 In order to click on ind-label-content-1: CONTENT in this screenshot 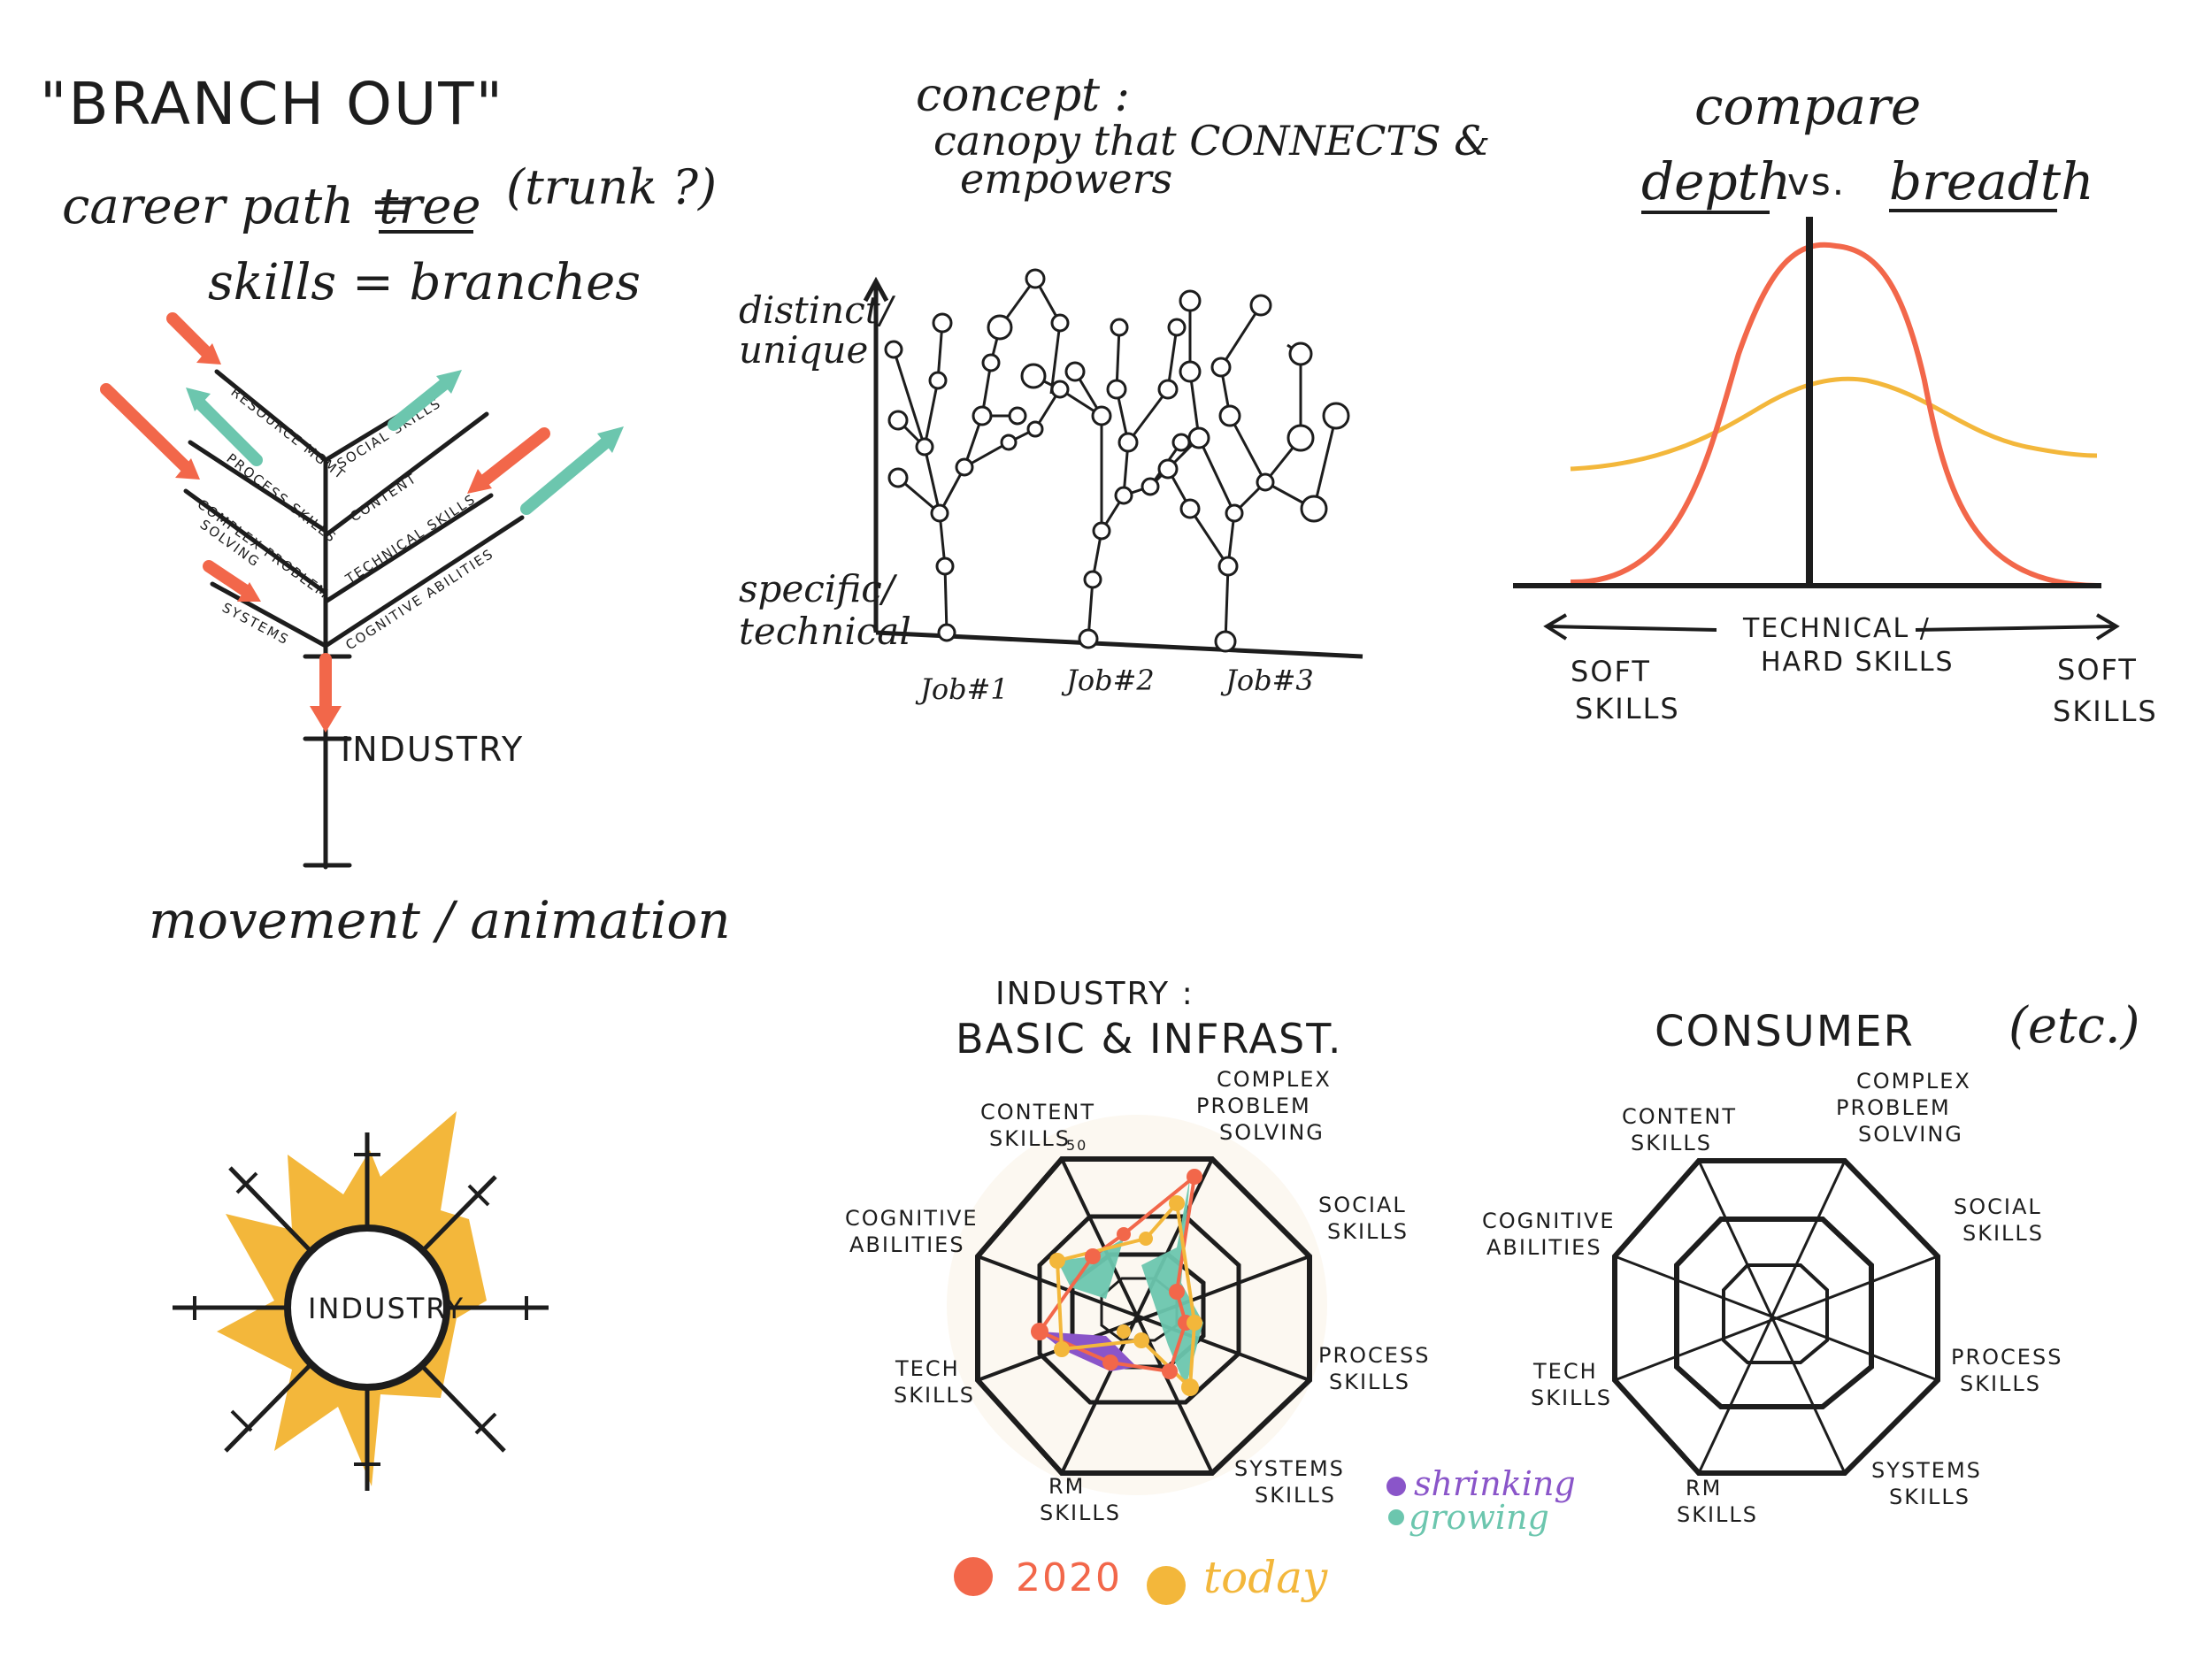, I will do `click(1037, 1113)`.